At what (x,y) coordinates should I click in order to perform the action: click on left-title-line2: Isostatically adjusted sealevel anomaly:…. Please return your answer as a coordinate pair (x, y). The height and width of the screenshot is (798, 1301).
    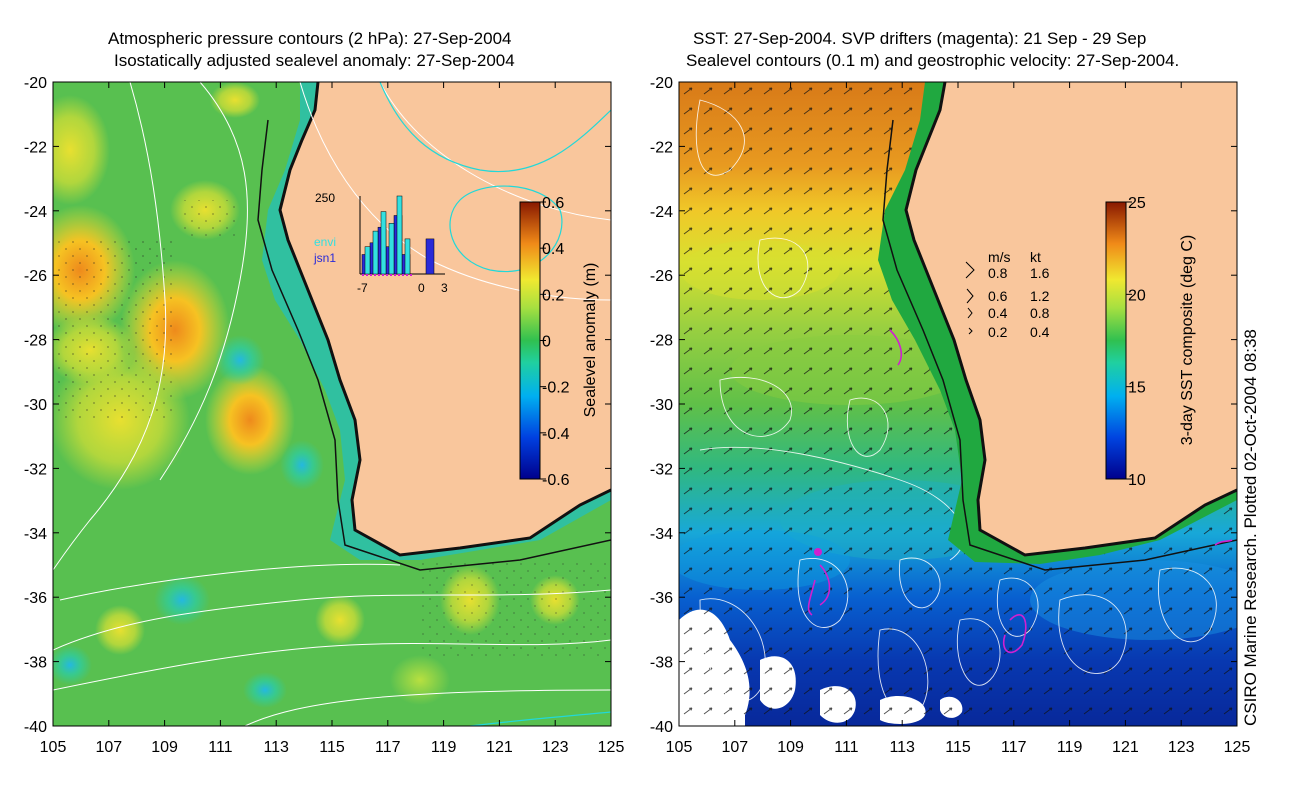
    Looking at the image, I should click on (314, 60).